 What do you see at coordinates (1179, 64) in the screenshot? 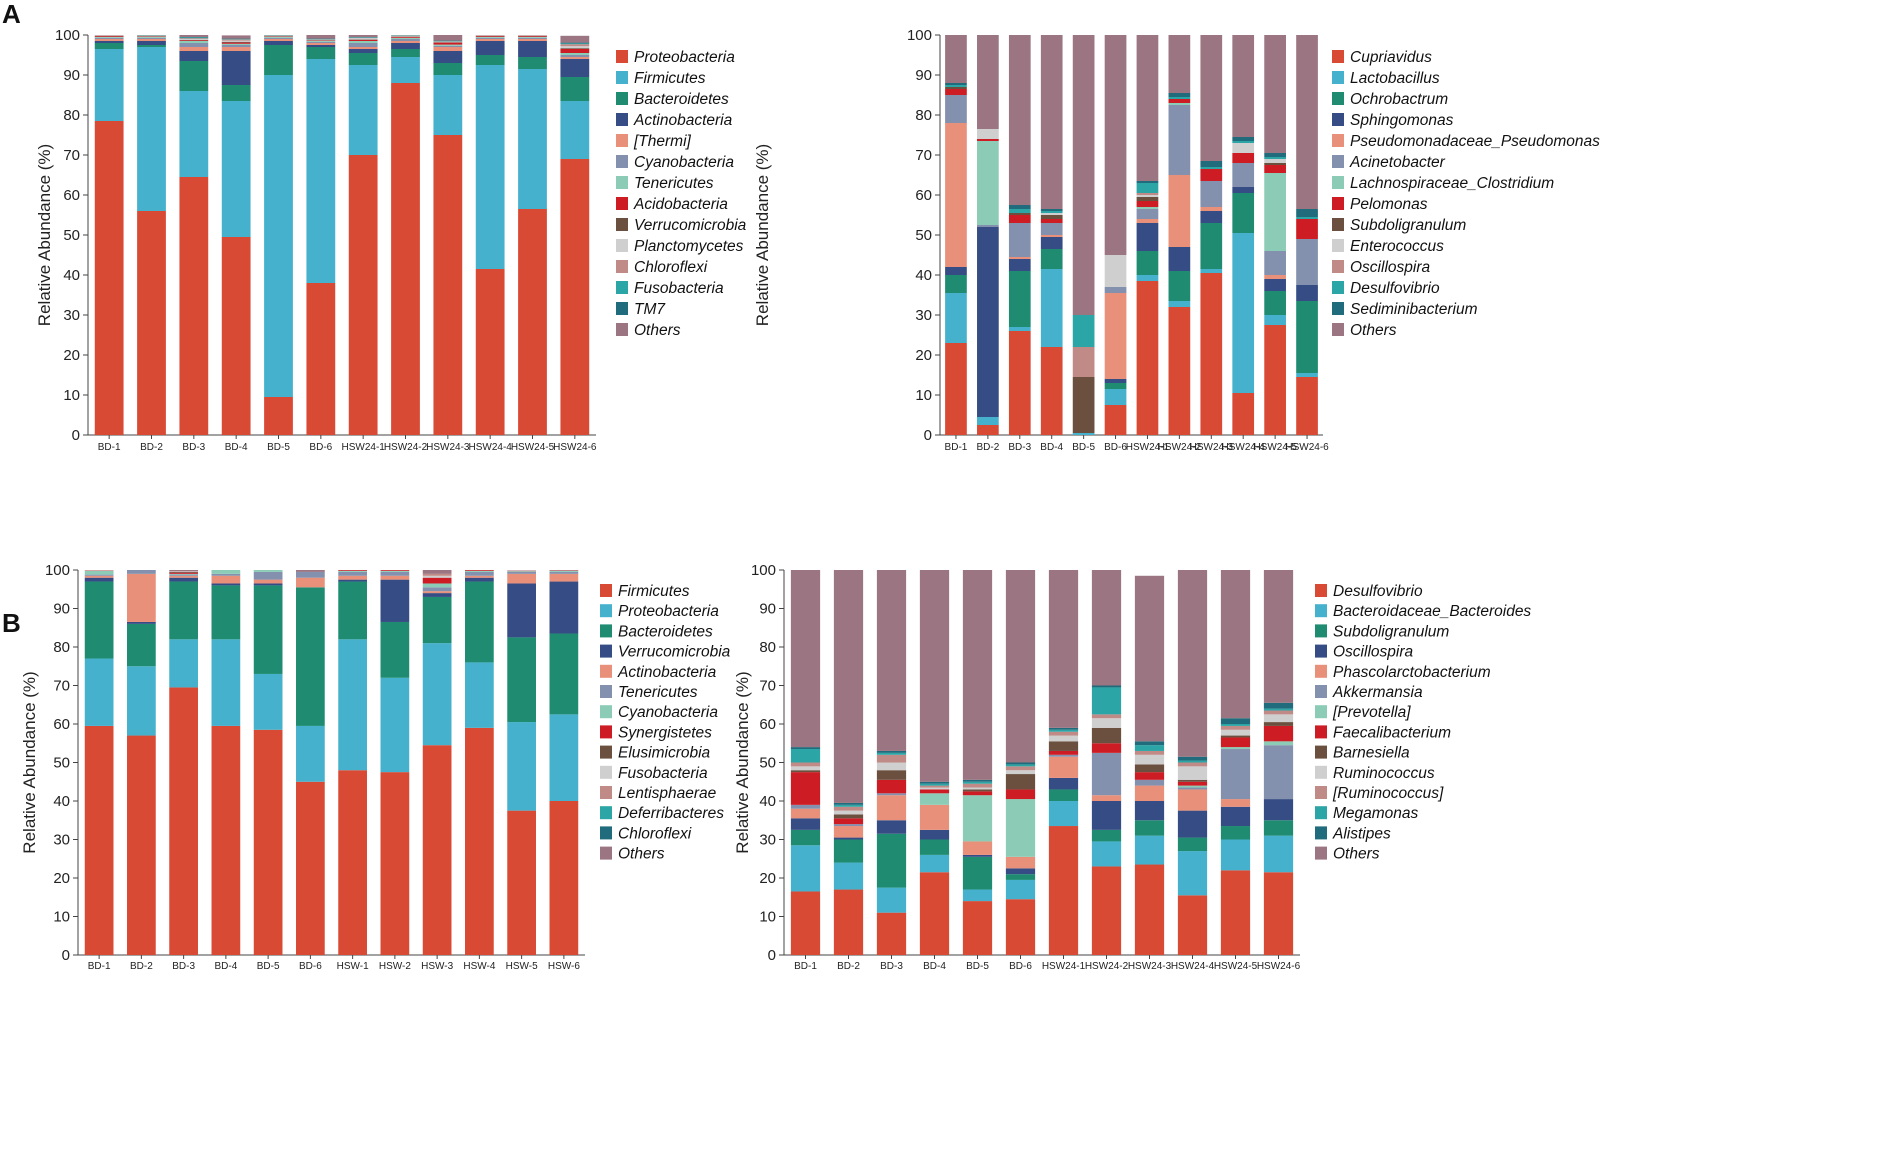
I see `bar-segment-hsw24-2-others` at bounding box center [1179, 64].